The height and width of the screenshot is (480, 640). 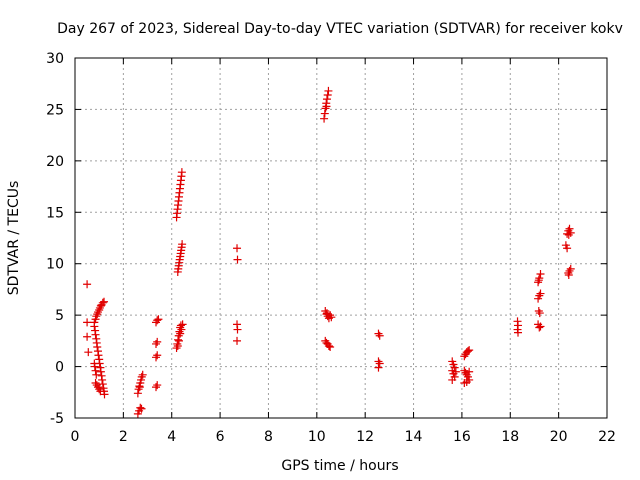 What do you see at coordinates (55, 59) in the screenshot?
I see `y-tick-label: 30` at bounding box center [55, 59].